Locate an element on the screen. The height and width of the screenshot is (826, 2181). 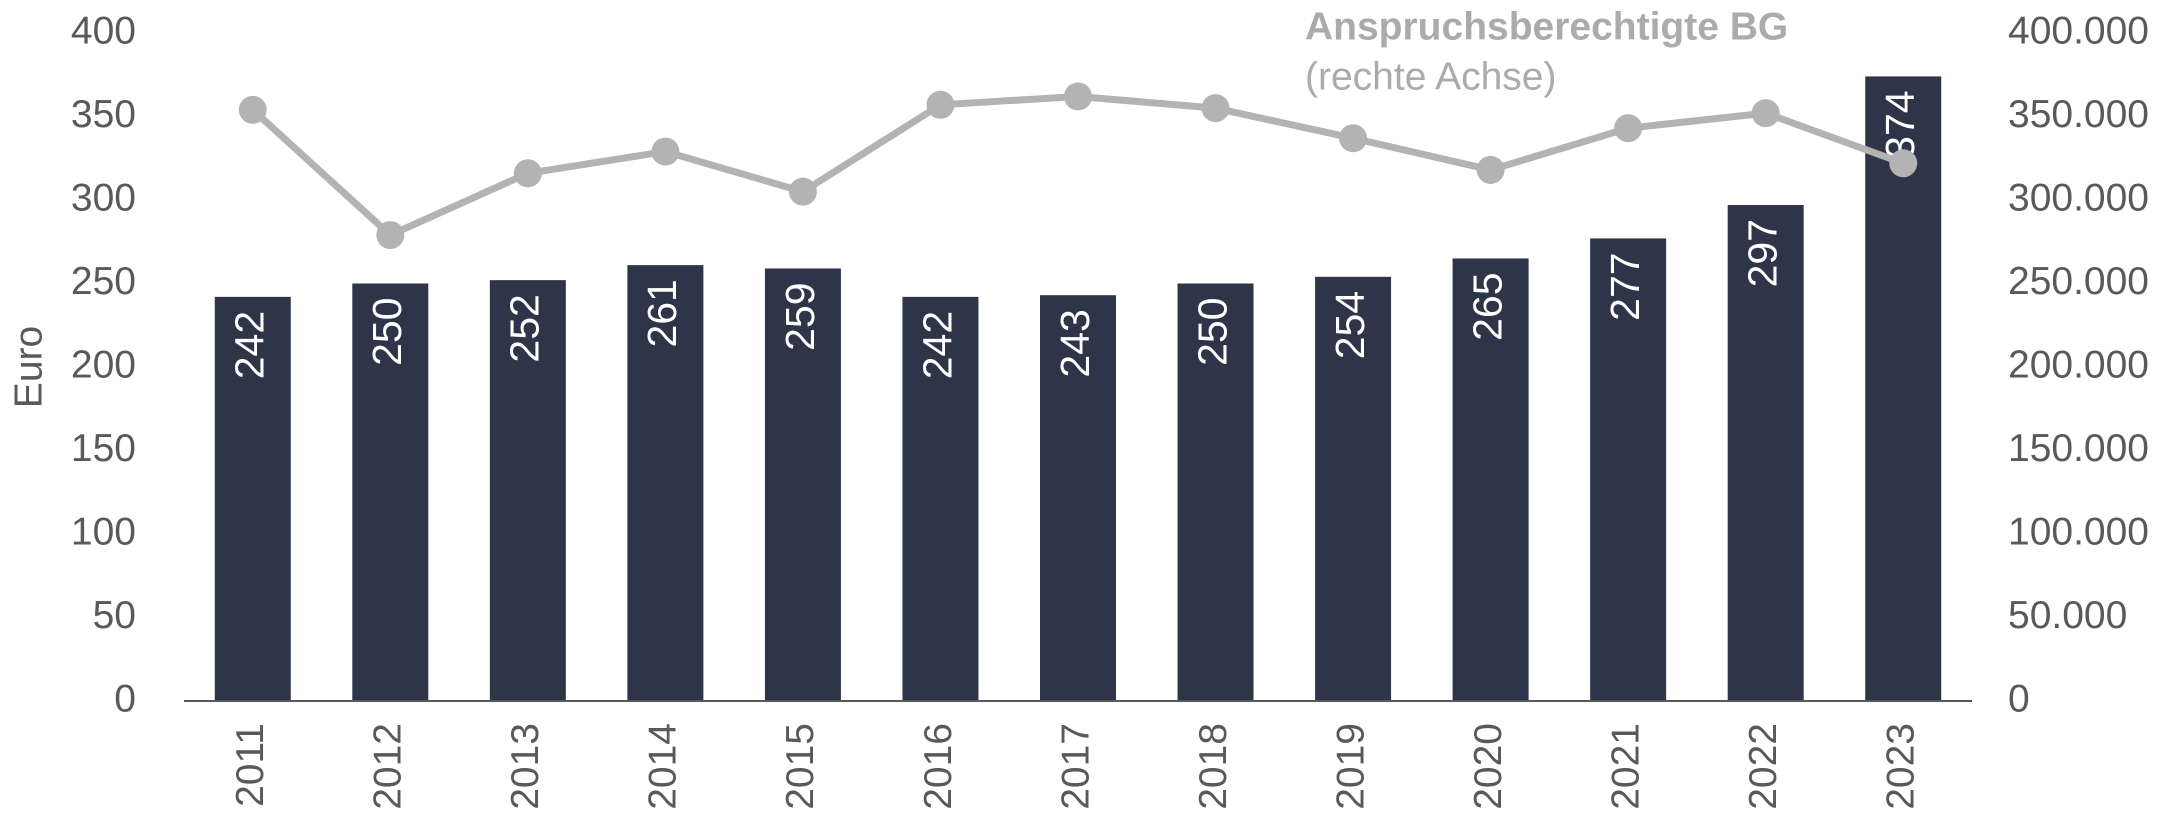
x-tick-label: 2019 is located at coordinates (1350, 766).